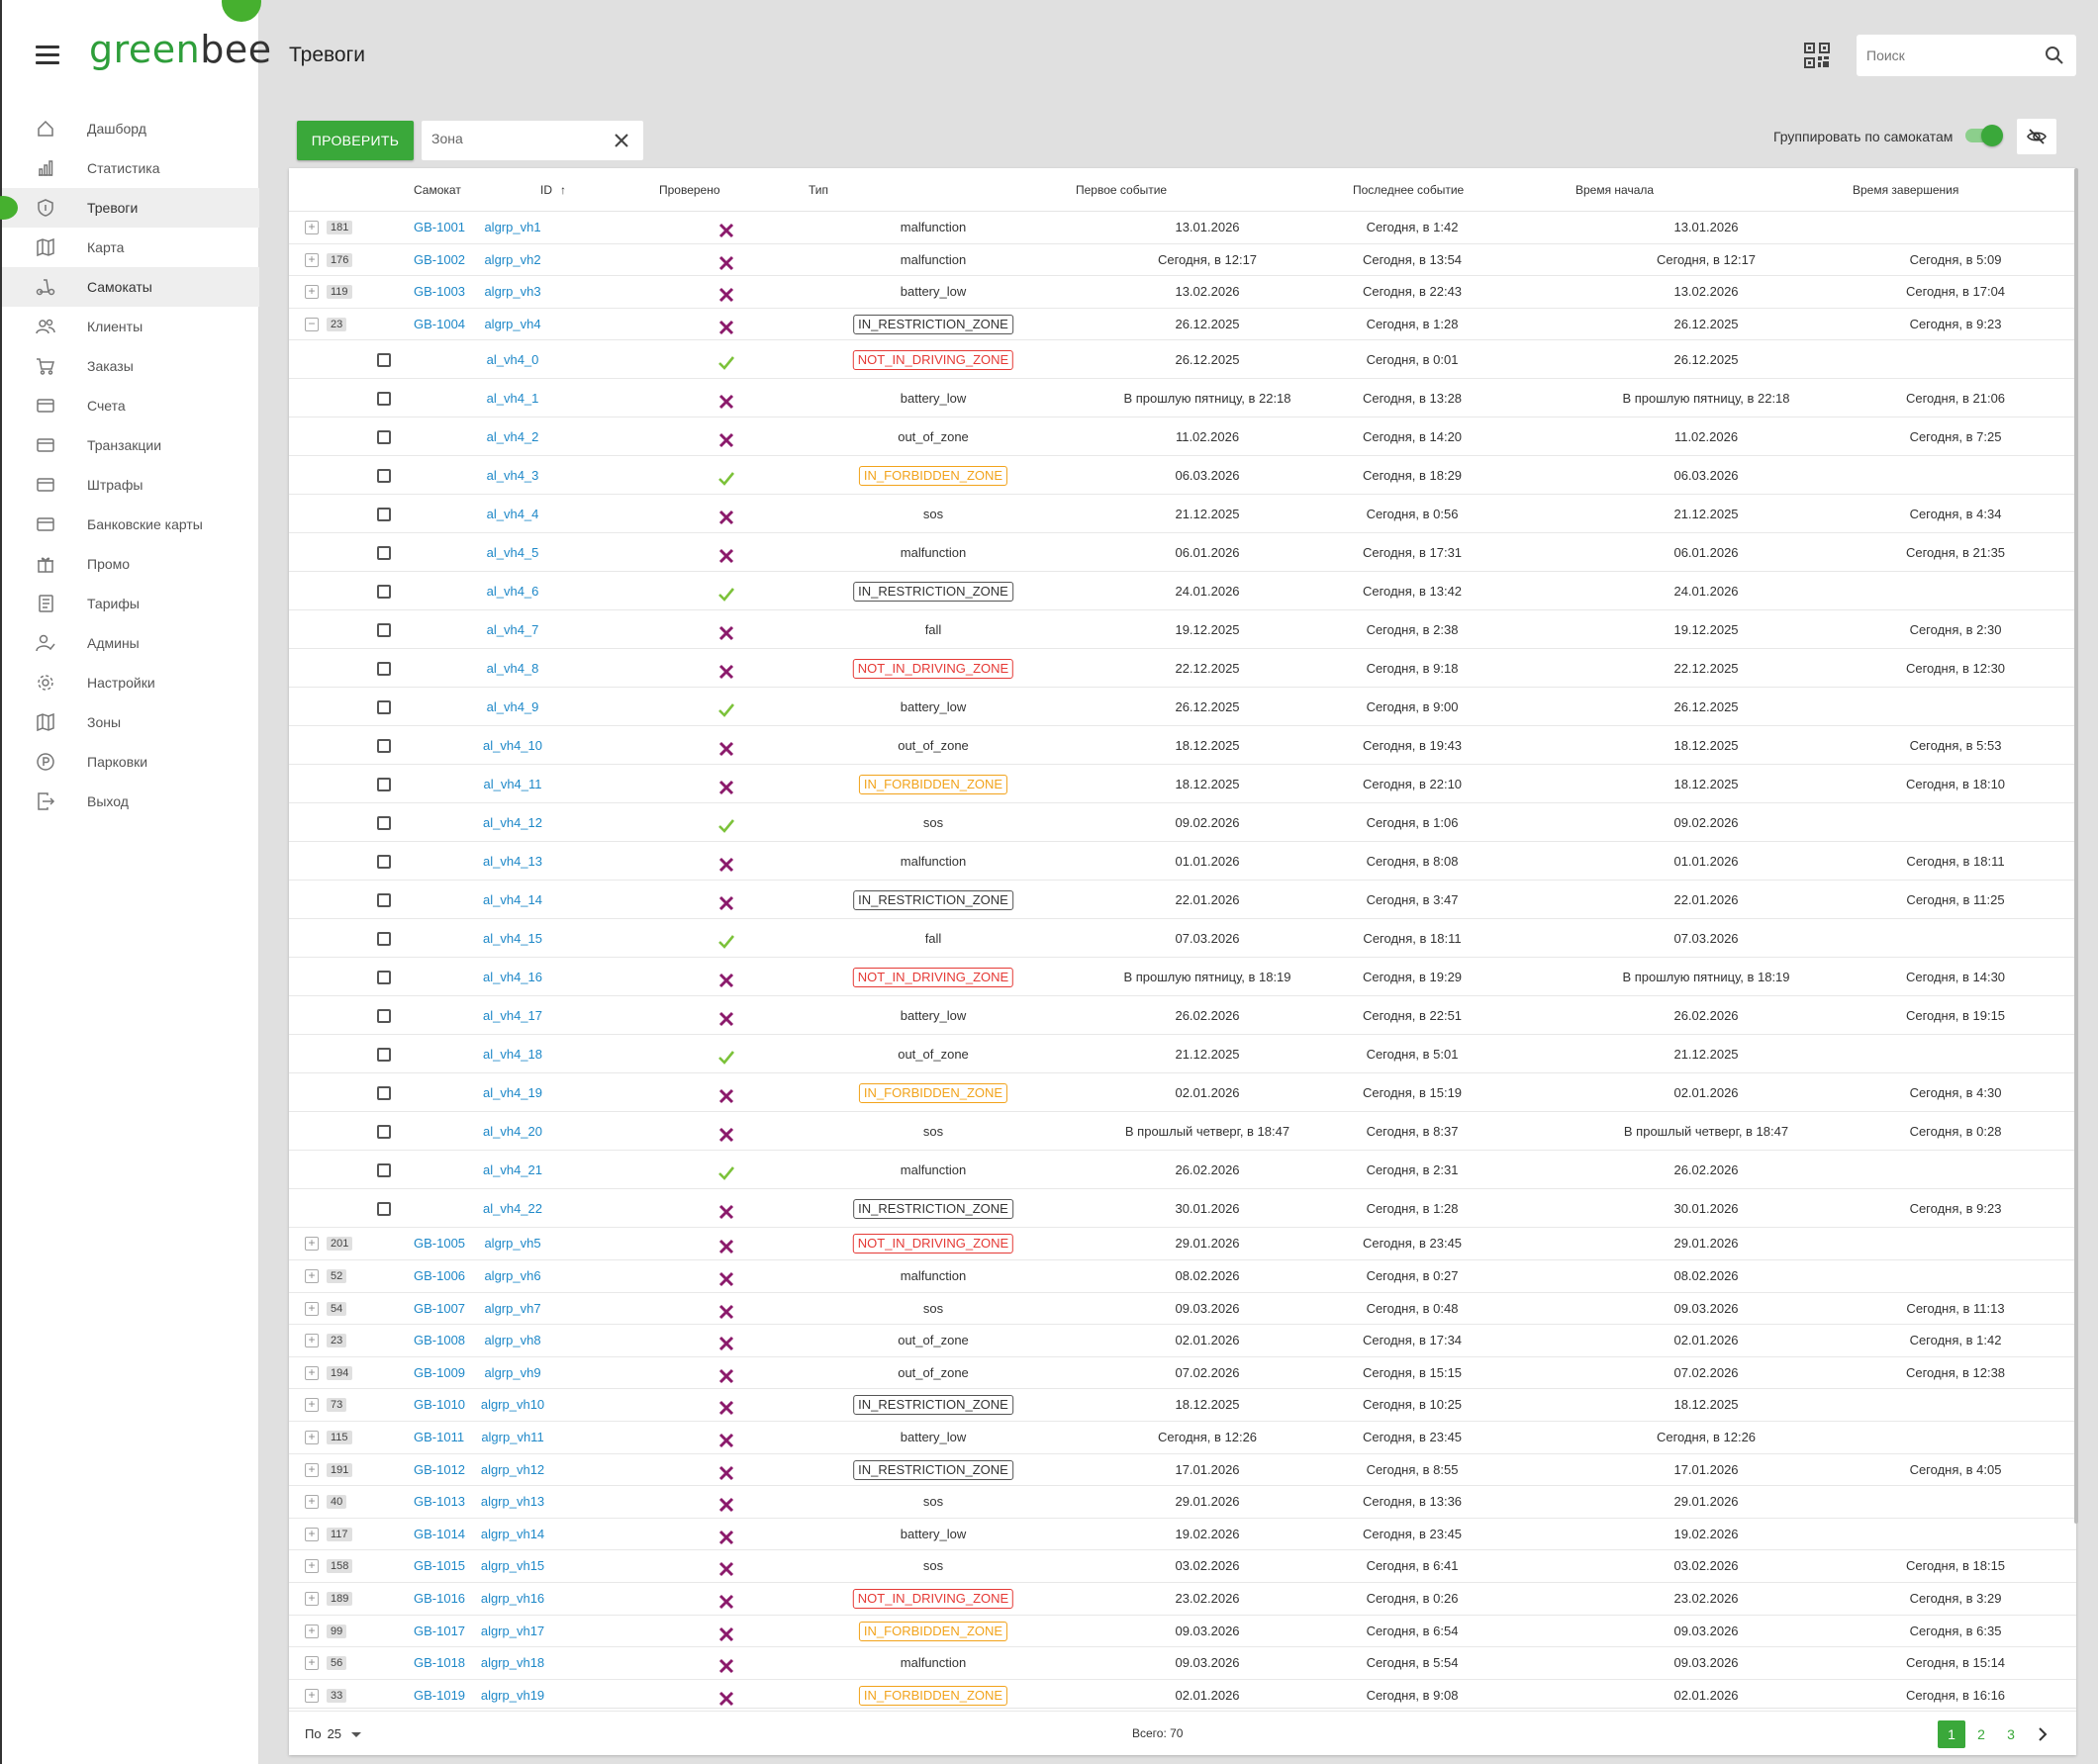 The width and height of the screenshot is (2098, 1764). What do you see at coordinates (440, 1663) in the screenshot?
I see `scooter-link: GB-1018` at bounding box center [440, 1663].